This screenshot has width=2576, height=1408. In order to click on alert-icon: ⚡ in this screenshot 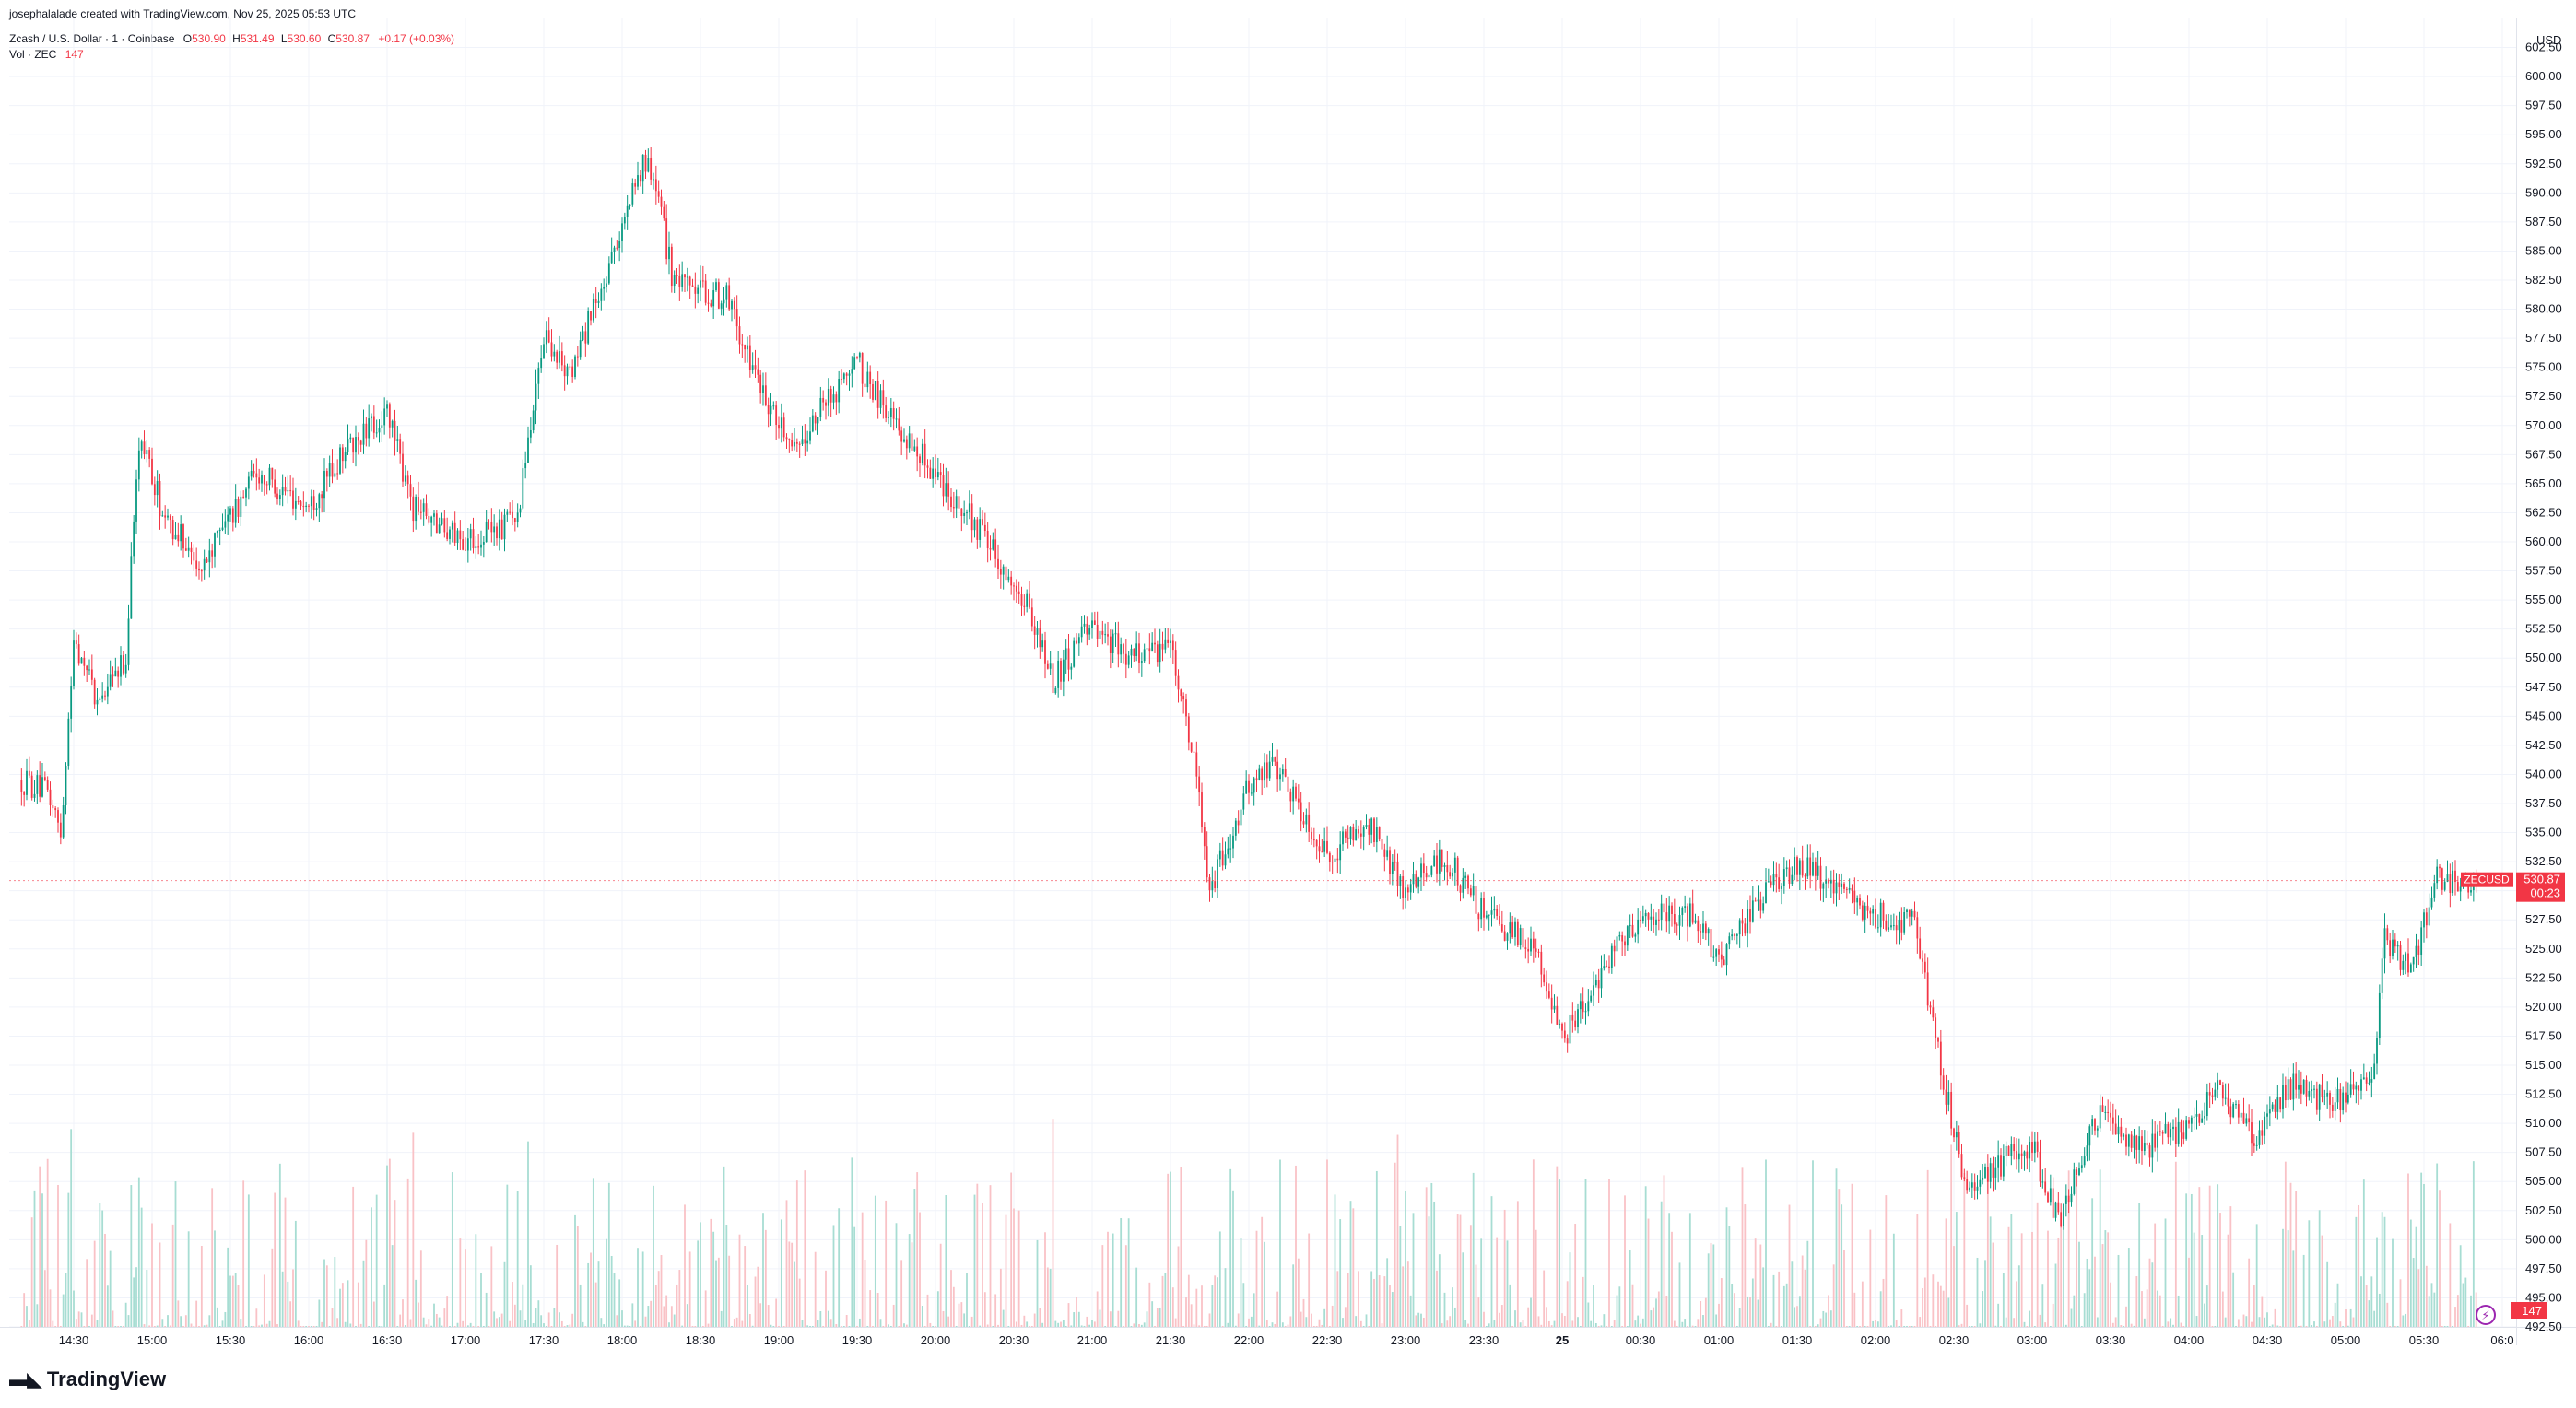, I will do `click(2486, 1315)`.